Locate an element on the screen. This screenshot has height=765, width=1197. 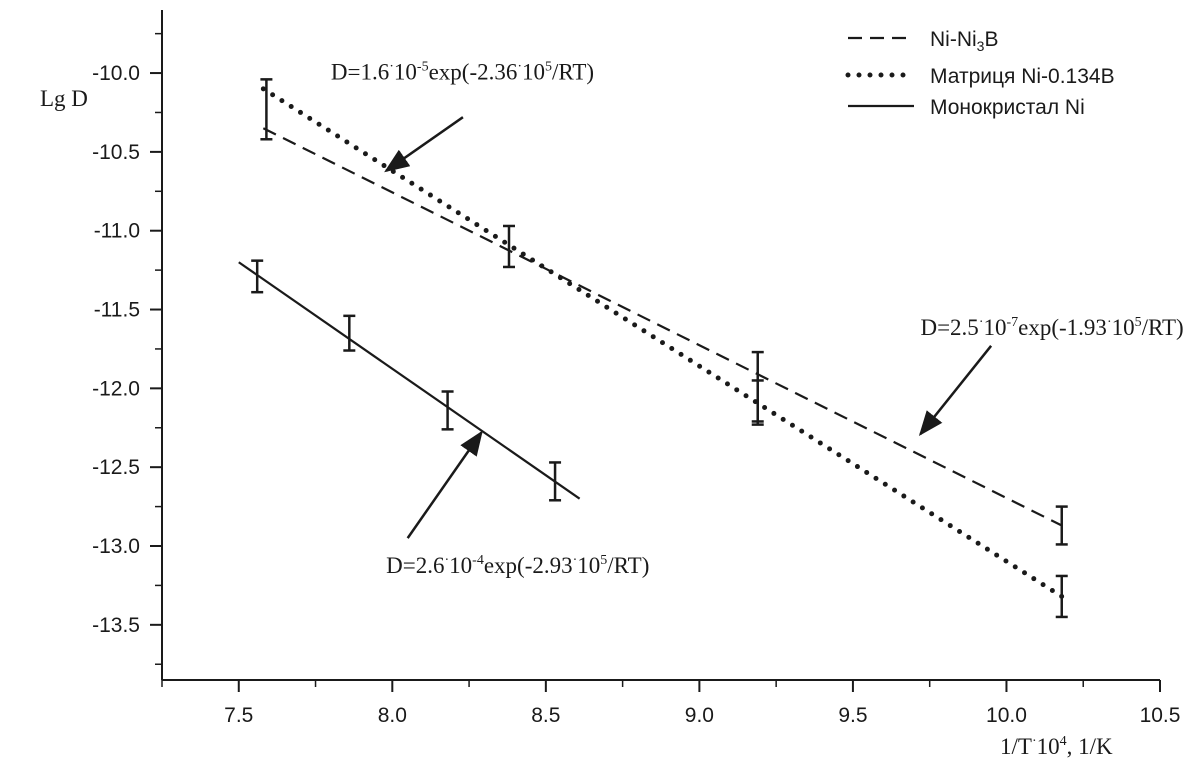
x-tick-label: 10.5 is located at coordinates (1160, 715).